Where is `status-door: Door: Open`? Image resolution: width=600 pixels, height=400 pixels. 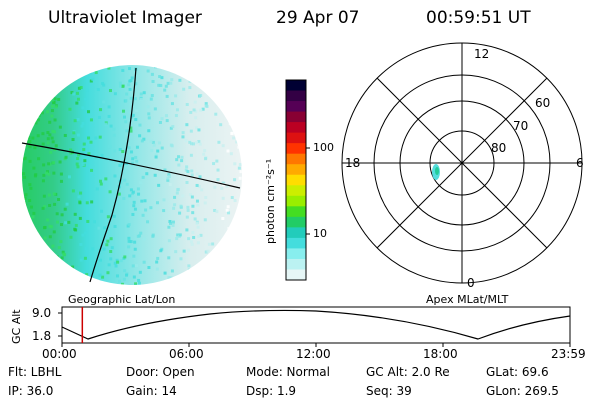
status-door: Door: Open is located at coordinates (160, 372).